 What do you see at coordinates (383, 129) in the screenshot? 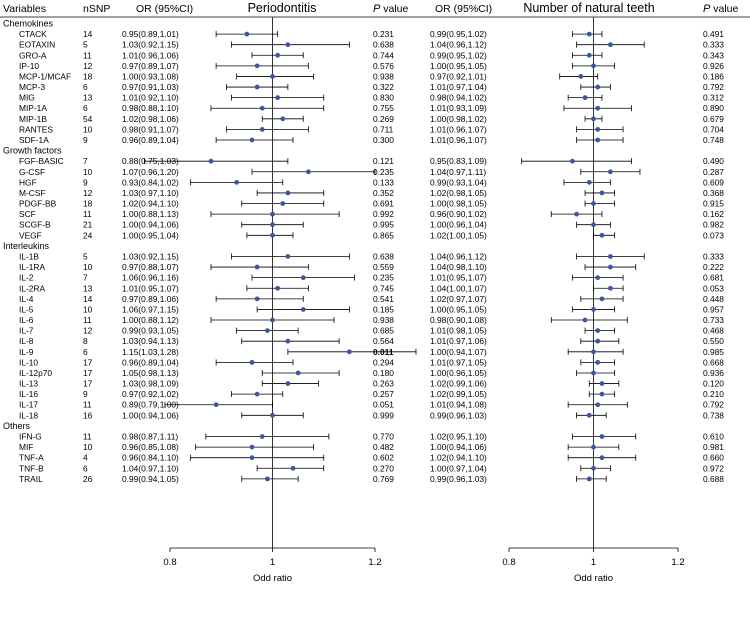
I see `p-value-periodontitis: 0.711` at bounding box center [383, 129].